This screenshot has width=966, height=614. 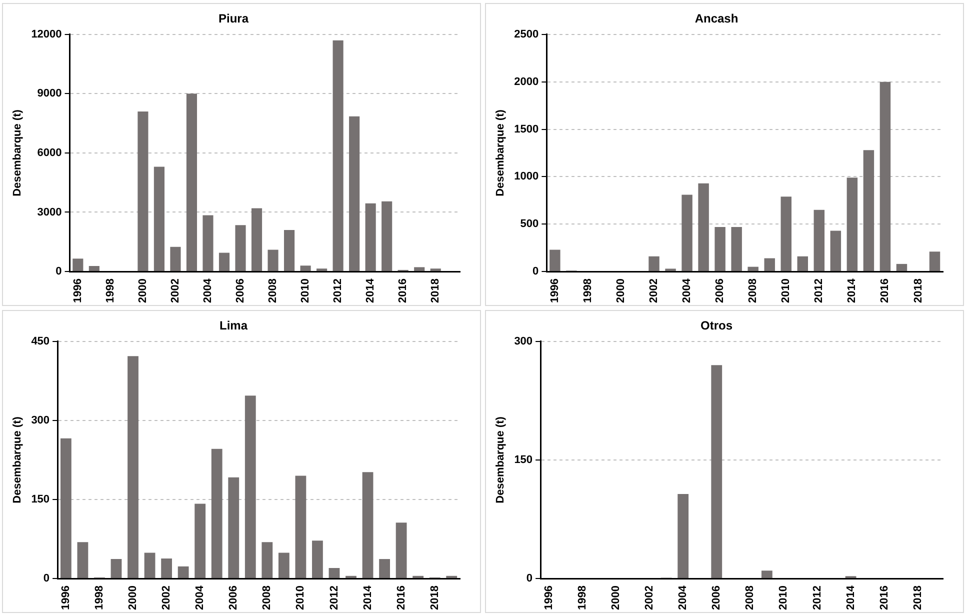 What do you see at coordinates (46, 34) in the screenshot?
I see `y-tick-label: 12000` at bounding box center [46, 34].